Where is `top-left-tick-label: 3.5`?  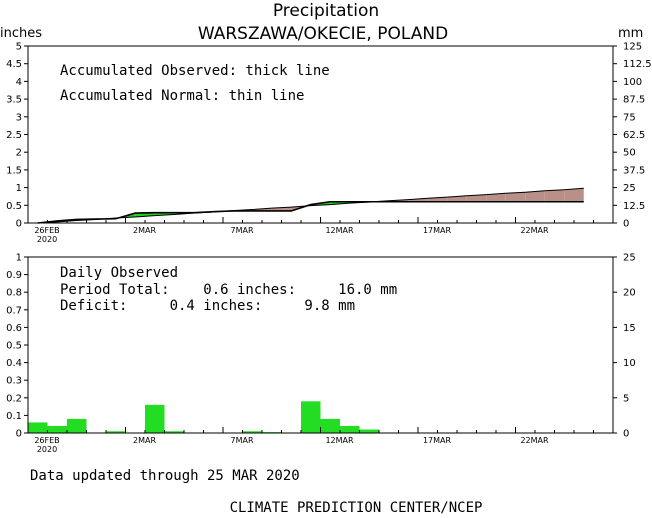
top-left-tick-label: 3.5 is located at coordinates (14, 100).